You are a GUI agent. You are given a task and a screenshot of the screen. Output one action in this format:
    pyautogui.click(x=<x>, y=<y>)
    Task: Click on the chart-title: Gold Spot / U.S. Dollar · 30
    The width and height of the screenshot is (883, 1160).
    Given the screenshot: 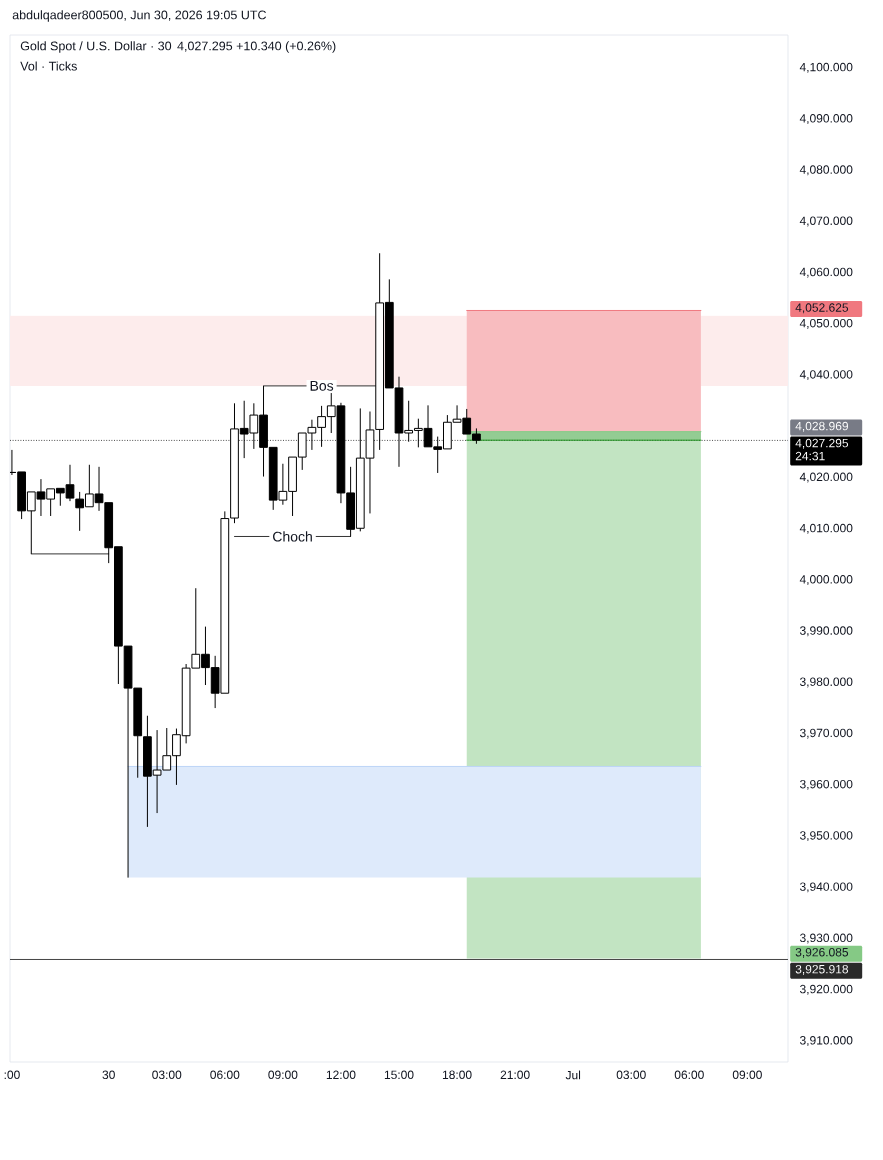 What is the action you would take?
    pyautogui.click(x=96, y=47)
    